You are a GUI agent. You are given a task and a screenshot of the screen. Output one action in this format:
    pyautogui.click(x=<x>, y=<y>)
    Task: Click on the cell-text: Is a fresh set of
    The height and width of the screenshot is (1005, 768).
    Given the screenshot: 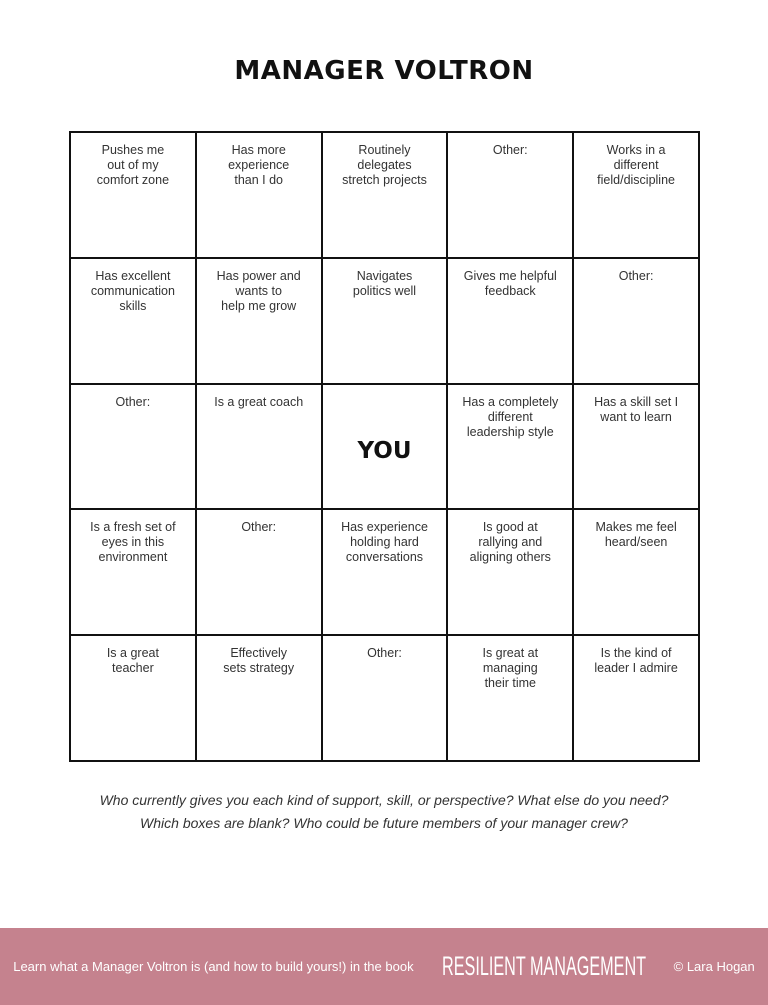 What is the action you would take?
    pyautogui.click(x=133, y=527)
    